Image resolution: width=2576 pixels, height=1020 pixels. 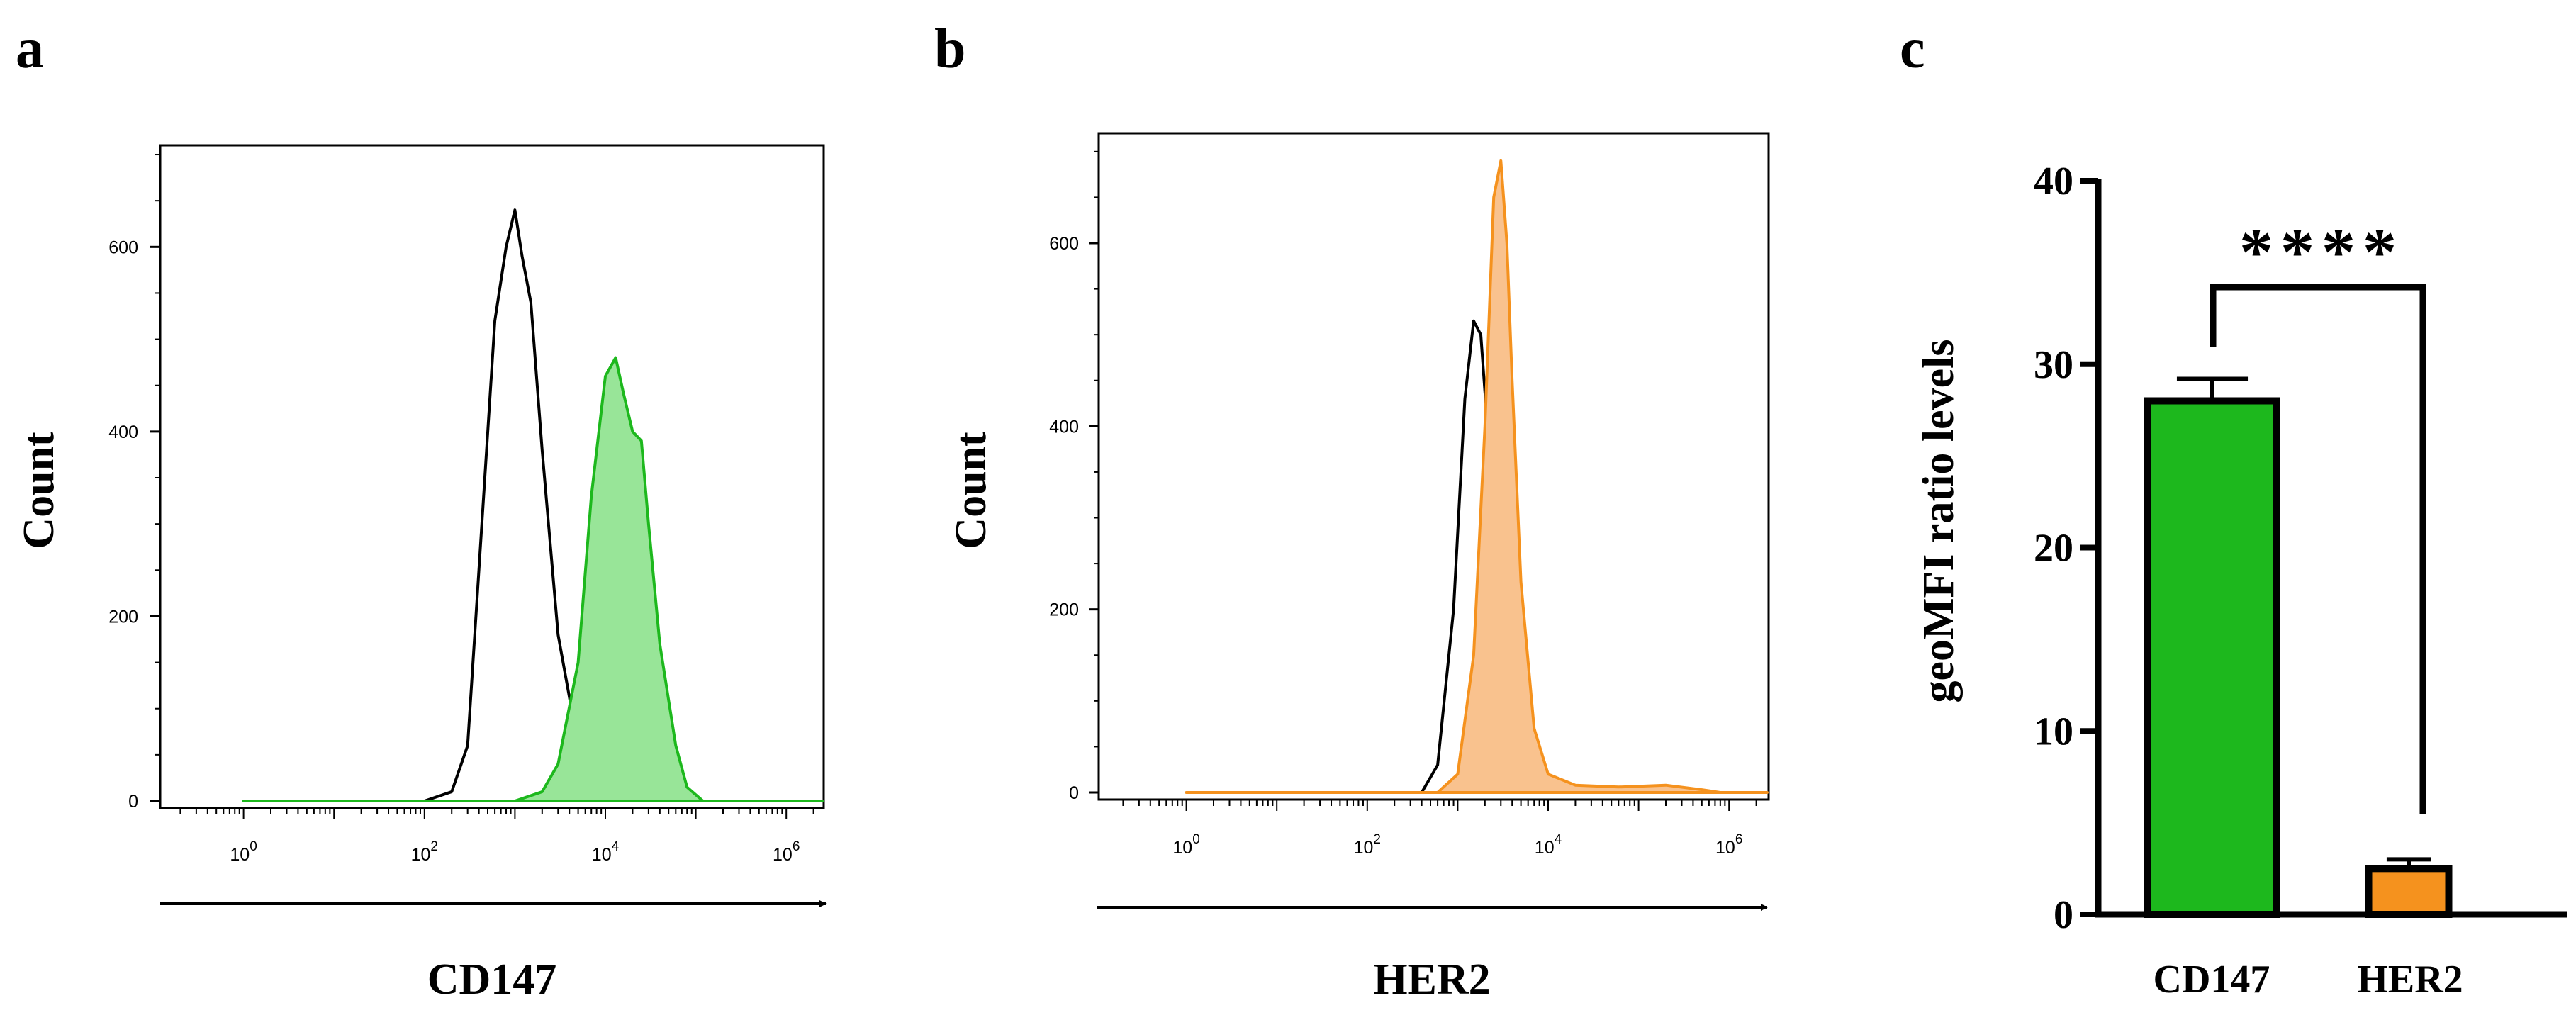 I want to click on y-axis-title-c: geoMFI ratio levels, so click(x=1939, y=520).